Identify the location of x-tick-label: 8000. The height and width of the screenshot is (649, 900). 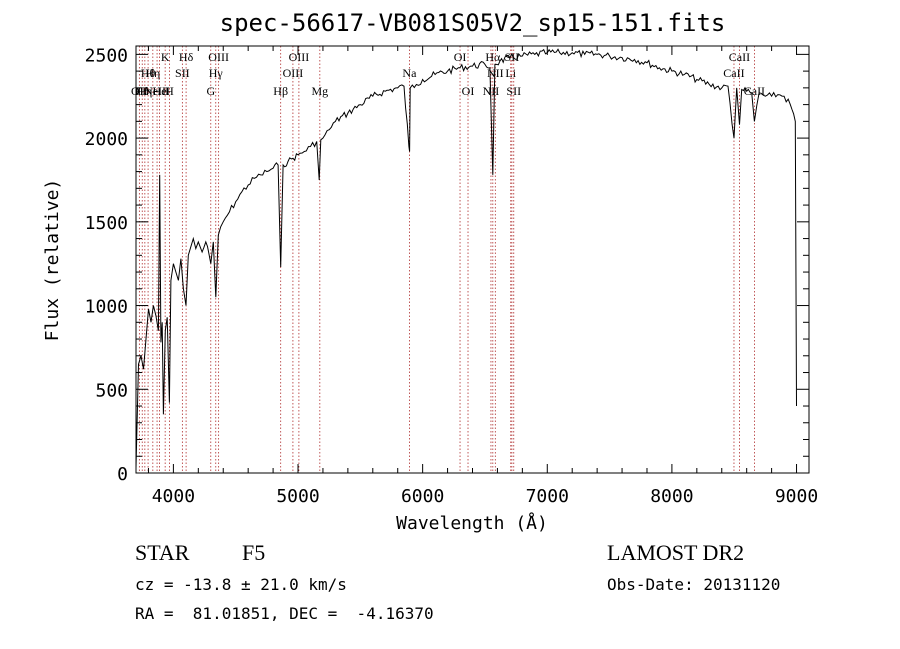
(671, 496).